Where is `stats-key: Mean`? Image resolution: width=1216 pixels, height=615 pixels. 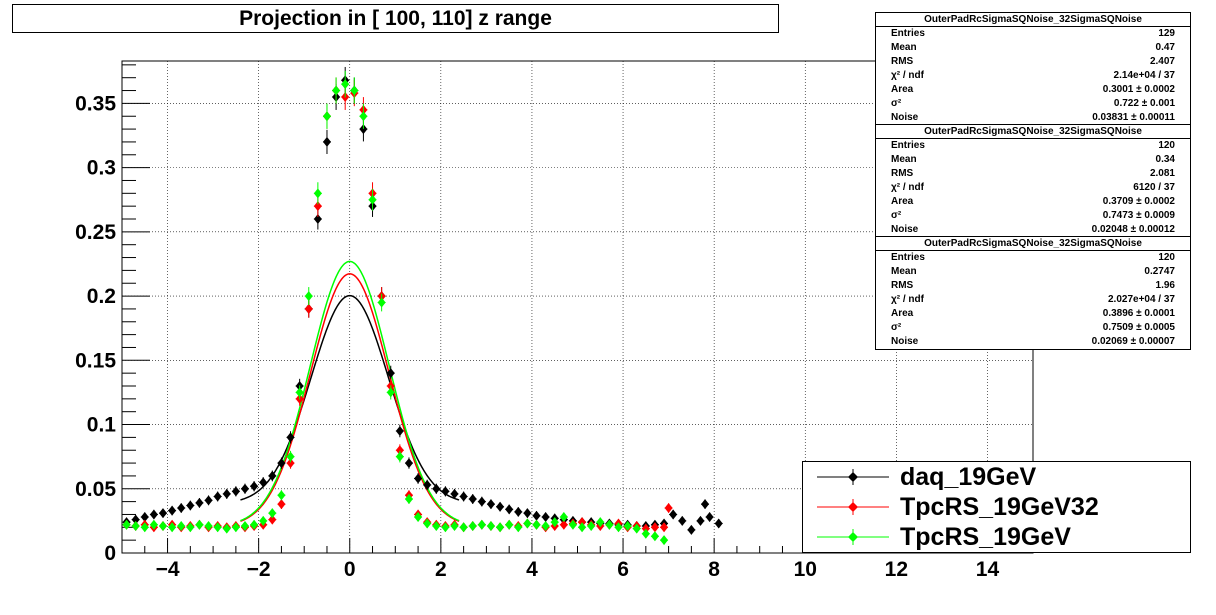 stats-key: Mean is located at coordinates (904, 47).